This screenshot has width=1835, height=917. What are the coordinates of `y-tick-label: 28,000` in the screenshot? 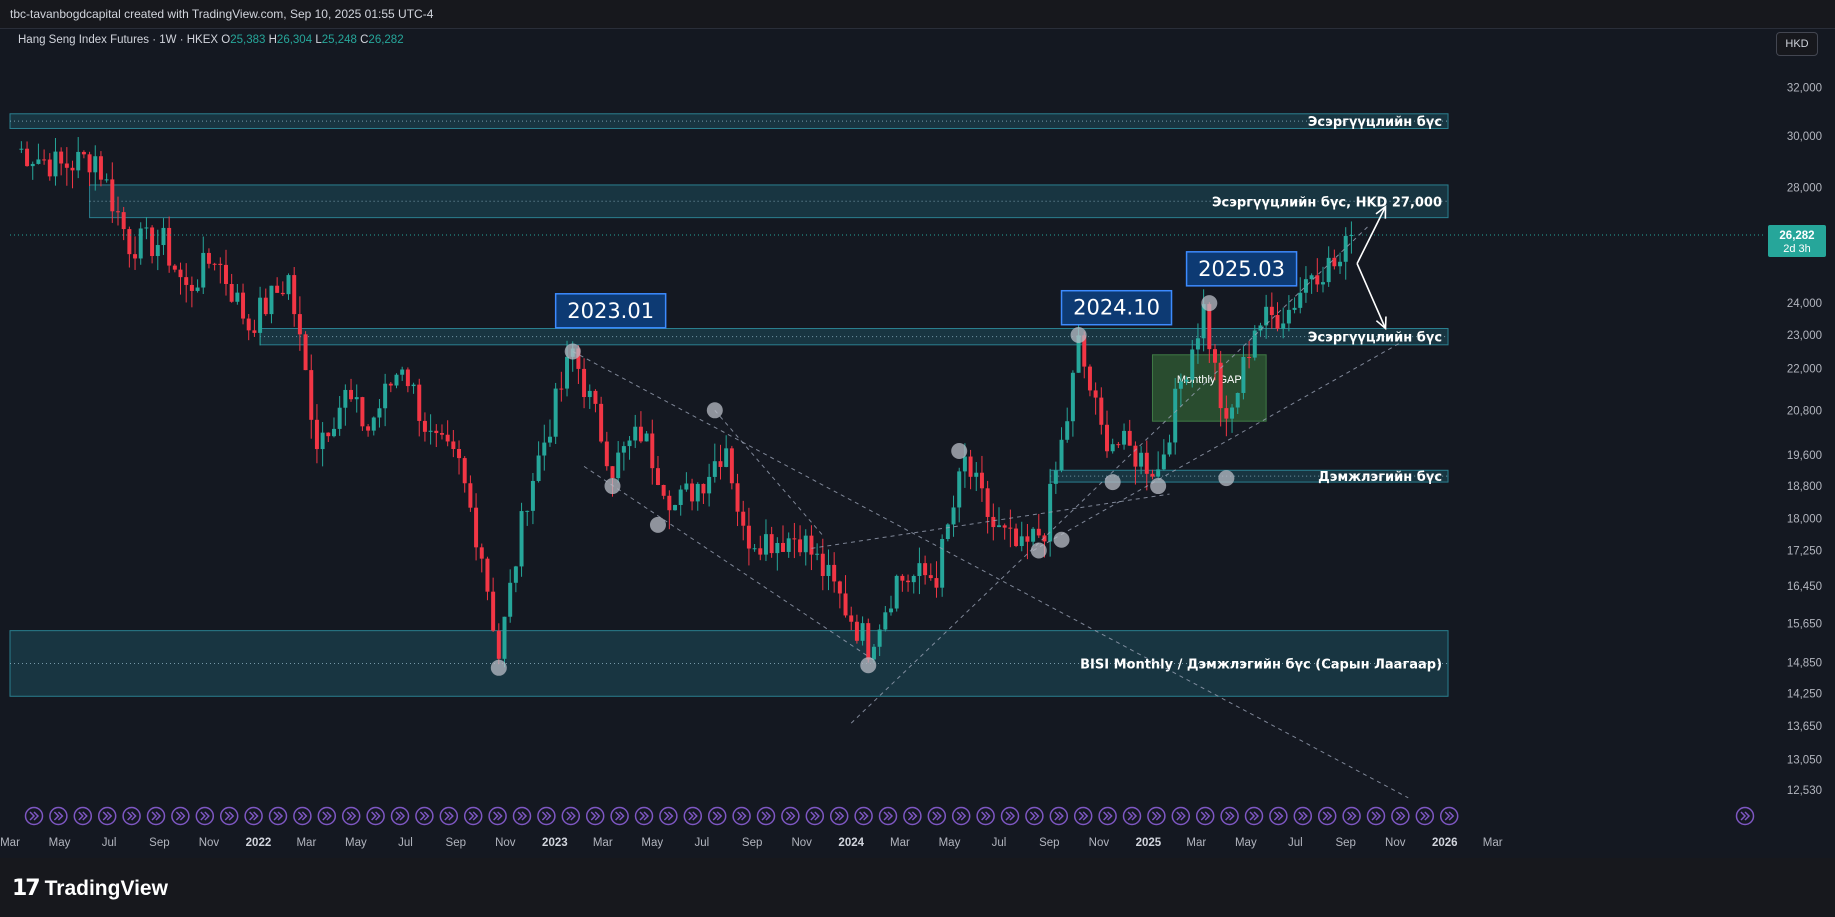 It's located at (1804, 189).